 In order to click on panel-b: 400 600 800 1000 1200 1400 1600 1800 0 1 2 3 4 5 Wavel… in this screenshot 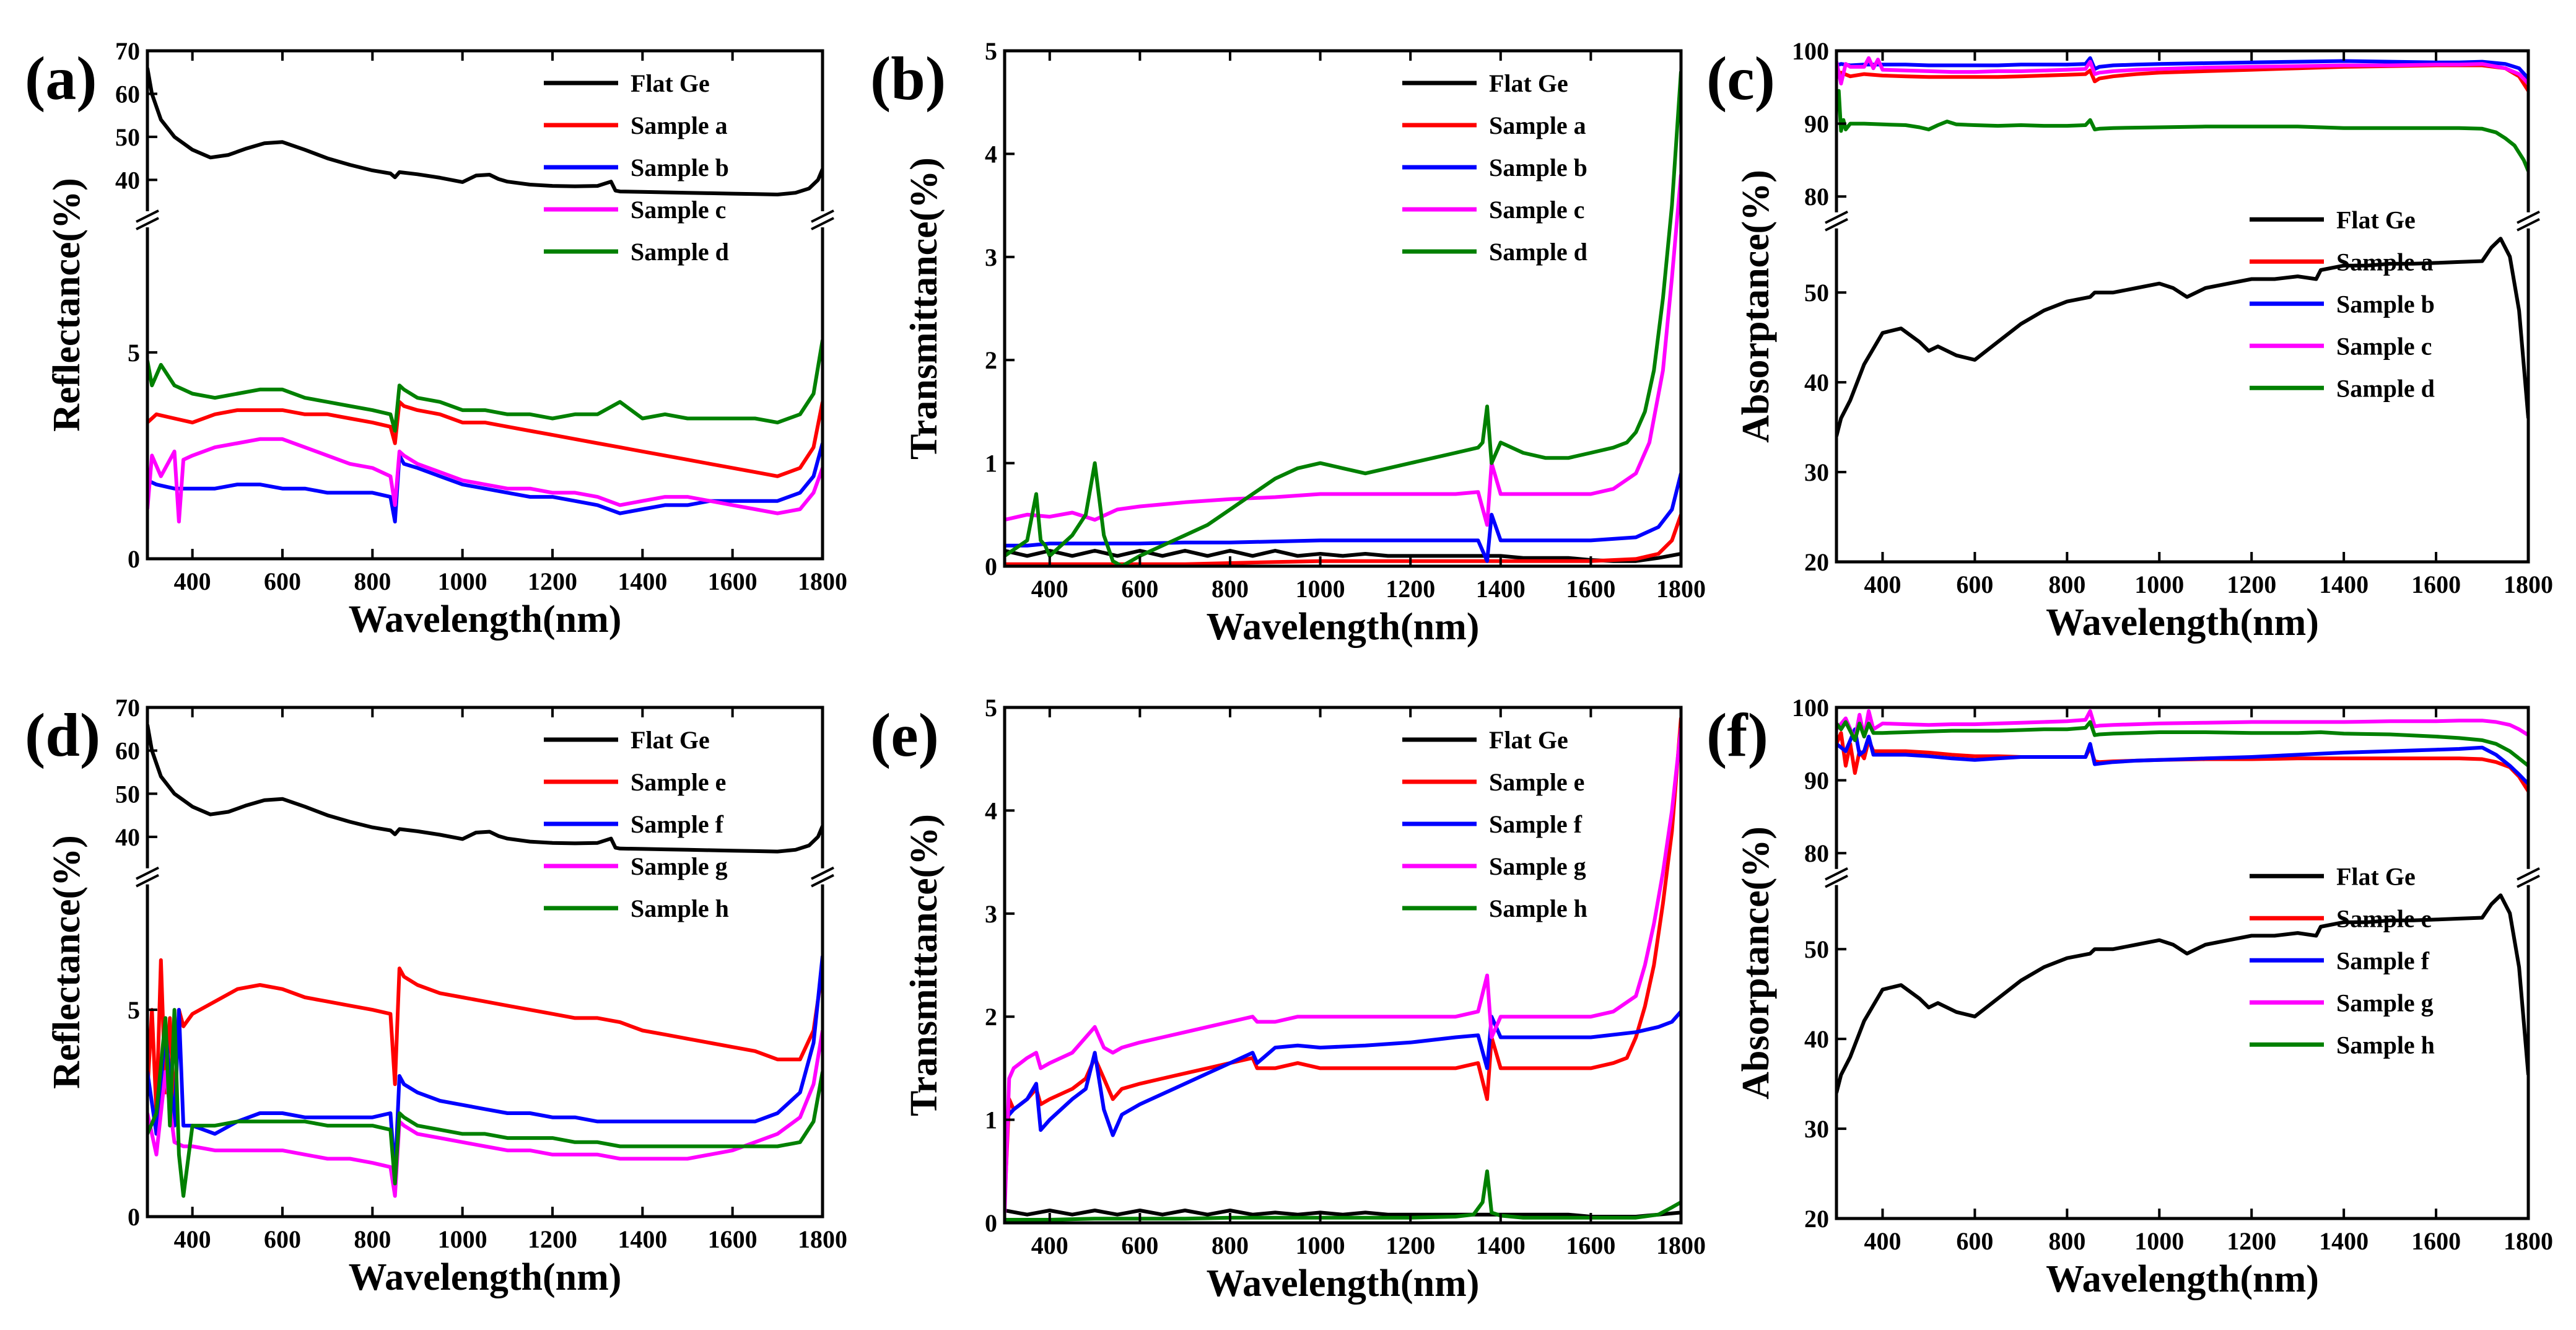, I will do `click(1288, 342)`.